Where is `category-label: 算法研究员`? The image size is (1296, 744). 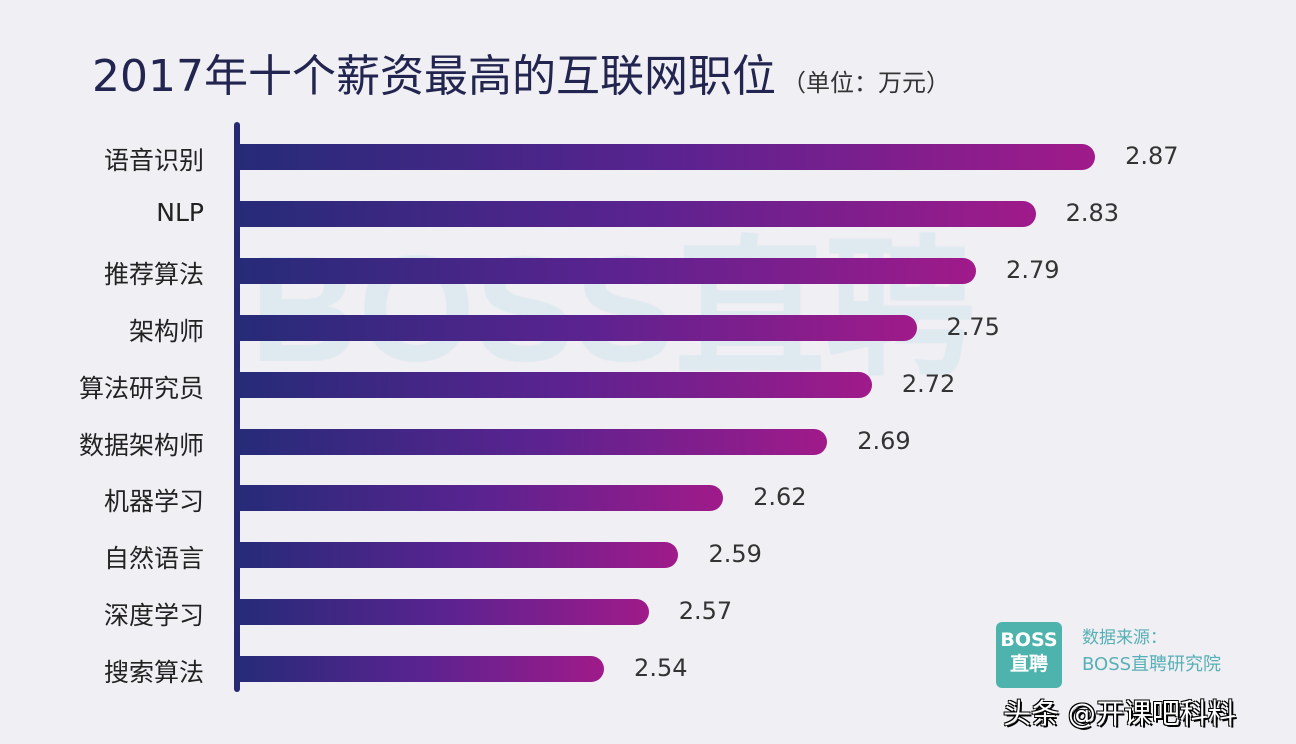
category-label: 算法研究员 is located at coordinates (141, 388).